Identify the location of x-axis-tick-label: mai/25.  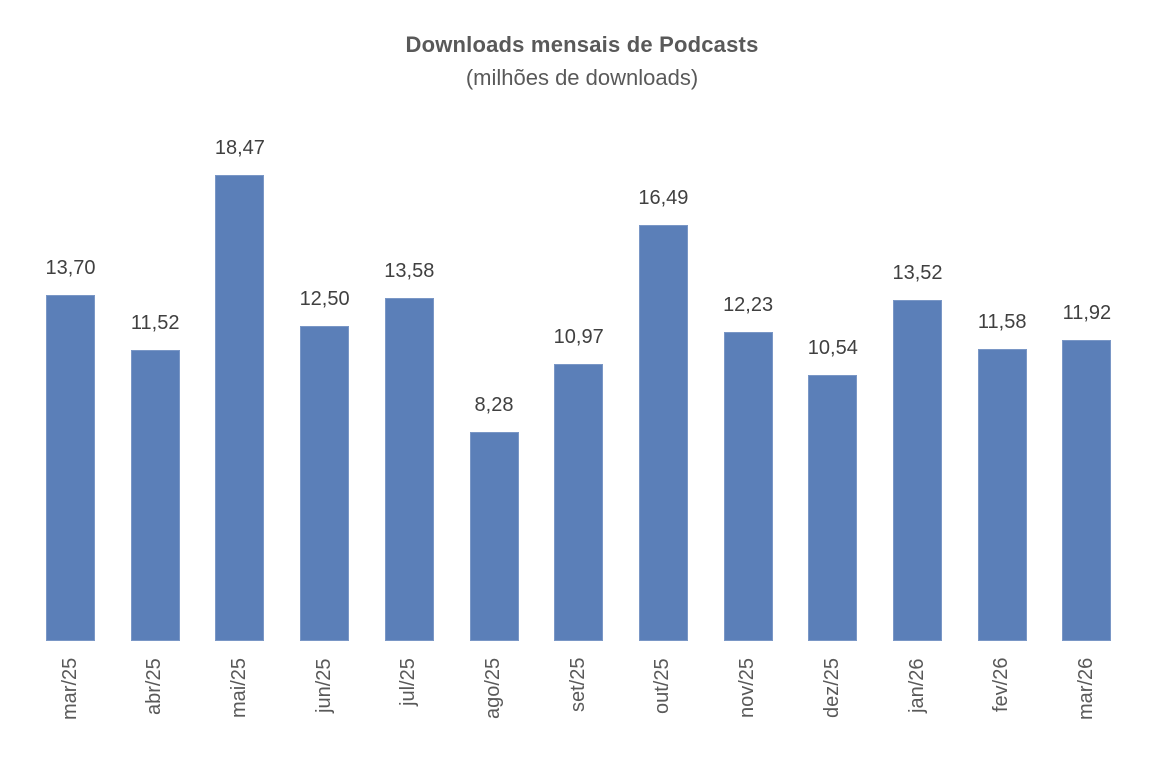
(238, 687).